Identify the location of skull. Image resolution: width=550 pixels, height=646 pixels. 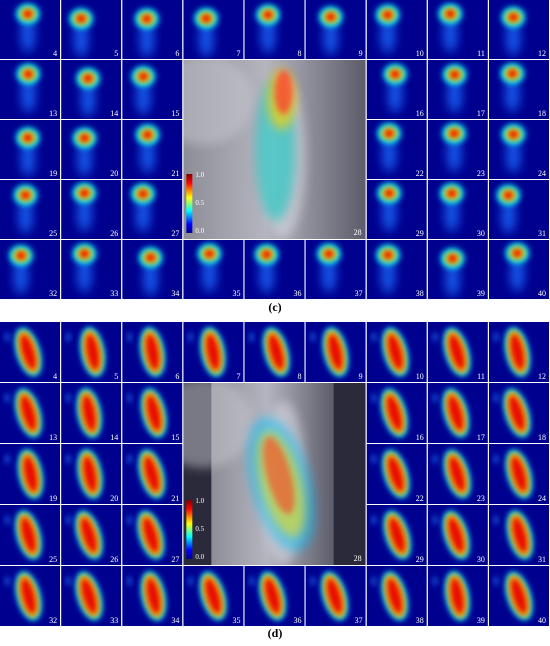
(218, 425).